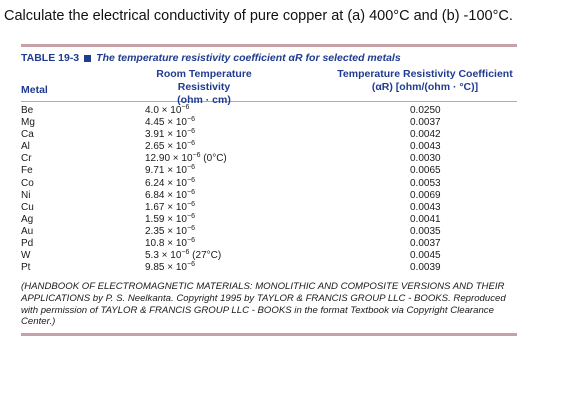 This screenshot has width=566, height=403. Describe the element at coordinates (425, 110) in the screenshot. I see `coefficient-cell: 0.0250` at that location.